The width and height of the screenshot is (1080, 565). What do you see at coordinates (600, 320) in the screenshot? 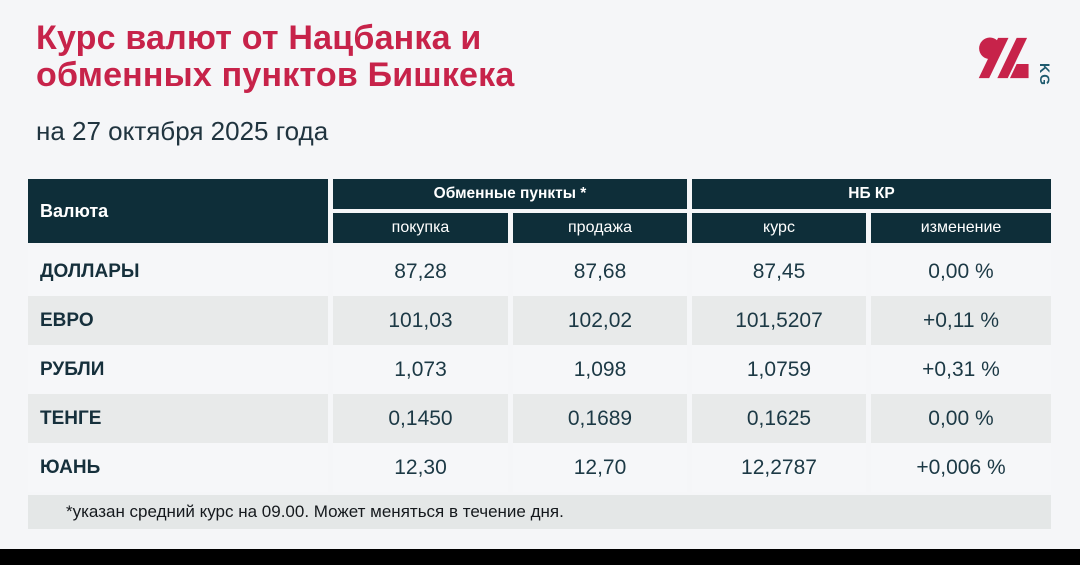
I see `sell-value: 102,02` at bounding box center [600, 320].